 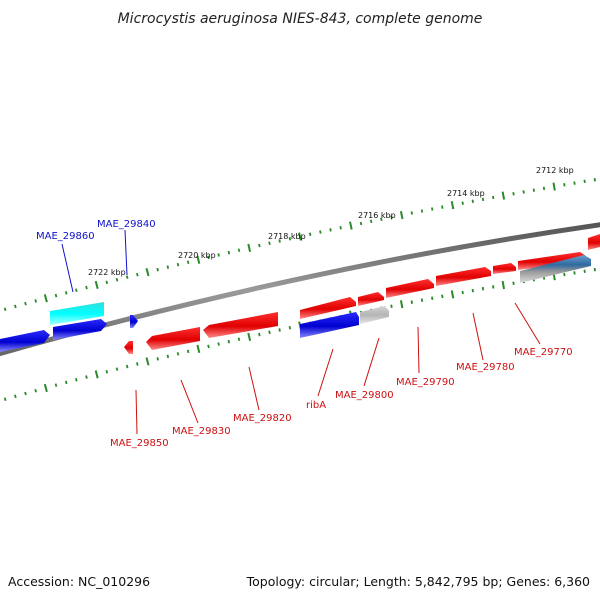 I want to click on label-mae-29860: MAE_29860, so click(x=65, y=236).